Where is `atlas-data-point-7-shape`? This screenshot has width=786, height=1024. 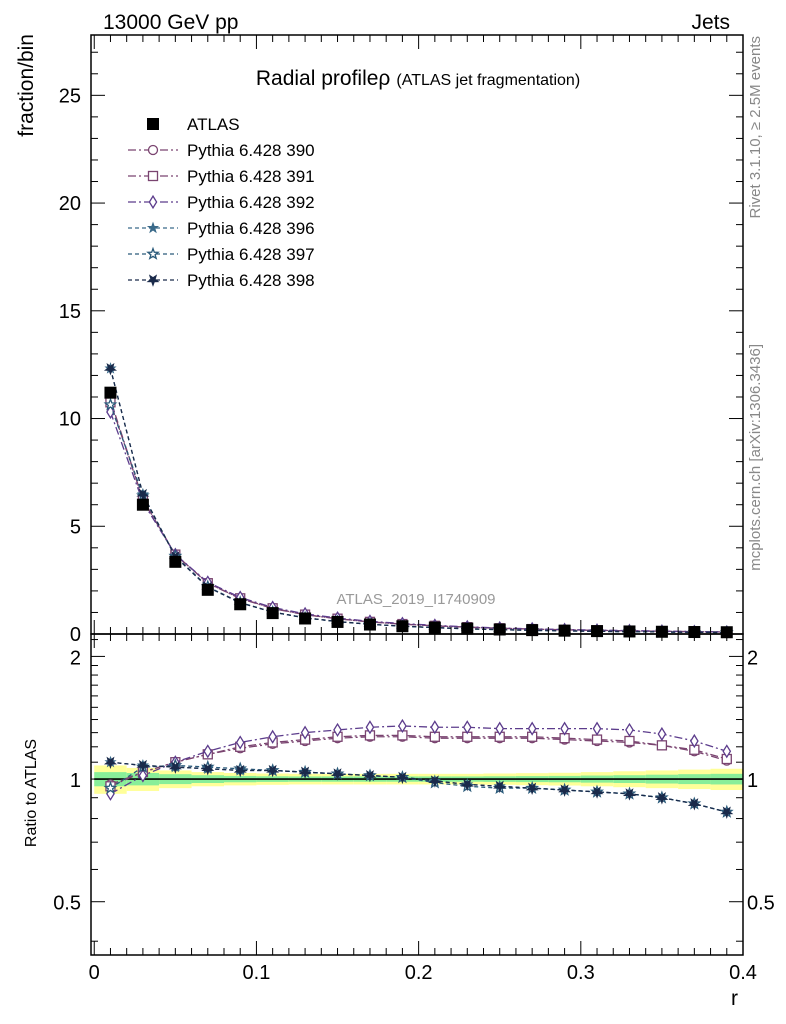
atlas-data-point-7-shape is located at coordinates (337, 621).